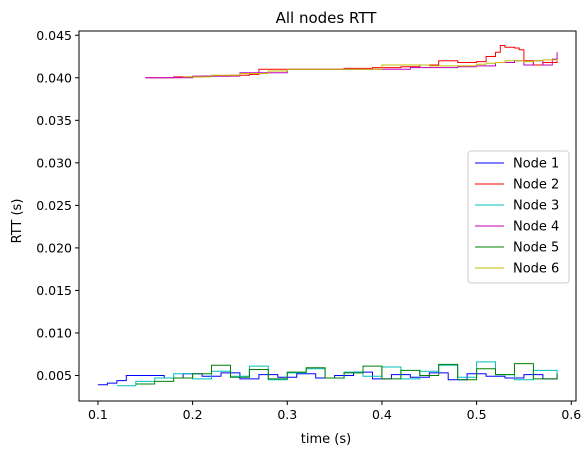  Describe the element at coordinates (382, 414) in the screenshot. I see `x-tick-label: 0.4` at that location.